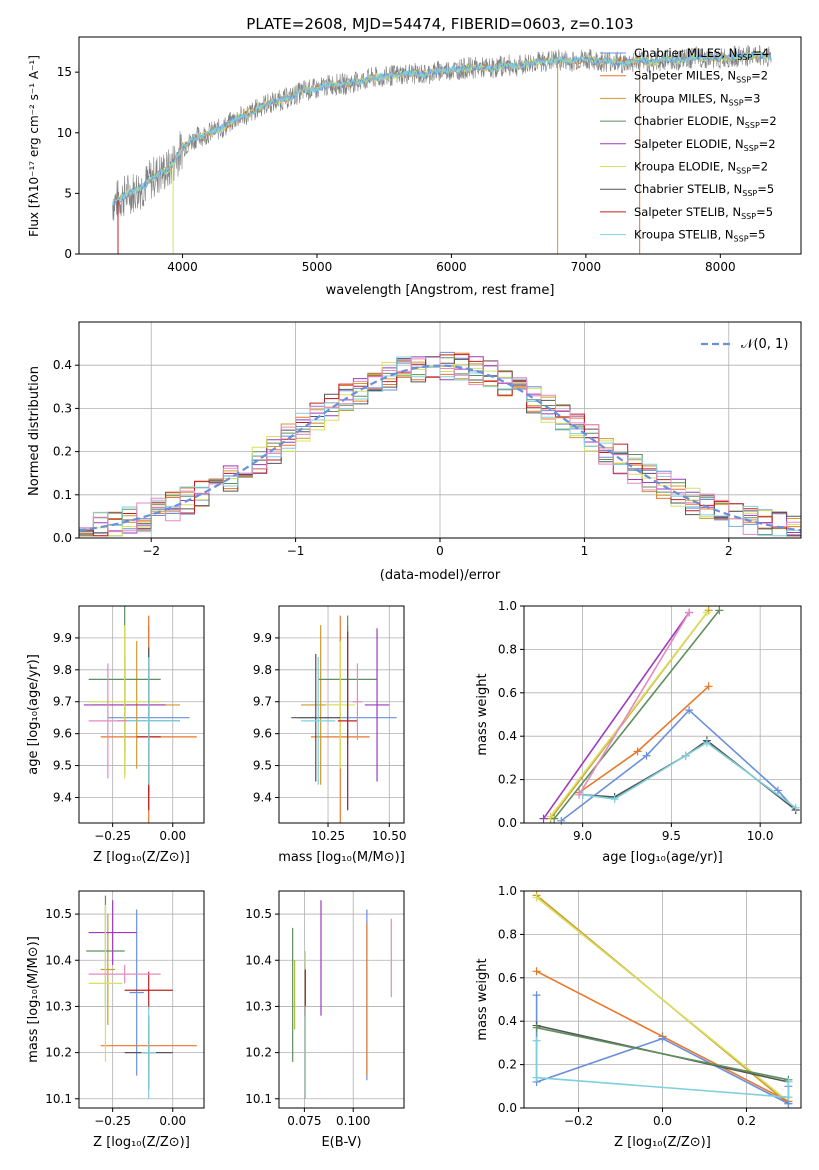 The height and width of the screenshot is (1170, 819). What do you see at coordinates (705, 122) in the screenshot?
I see `spectrum-legend-label: Chabrier ELODIE, NSSP=2` at bounding box center [705, 122].